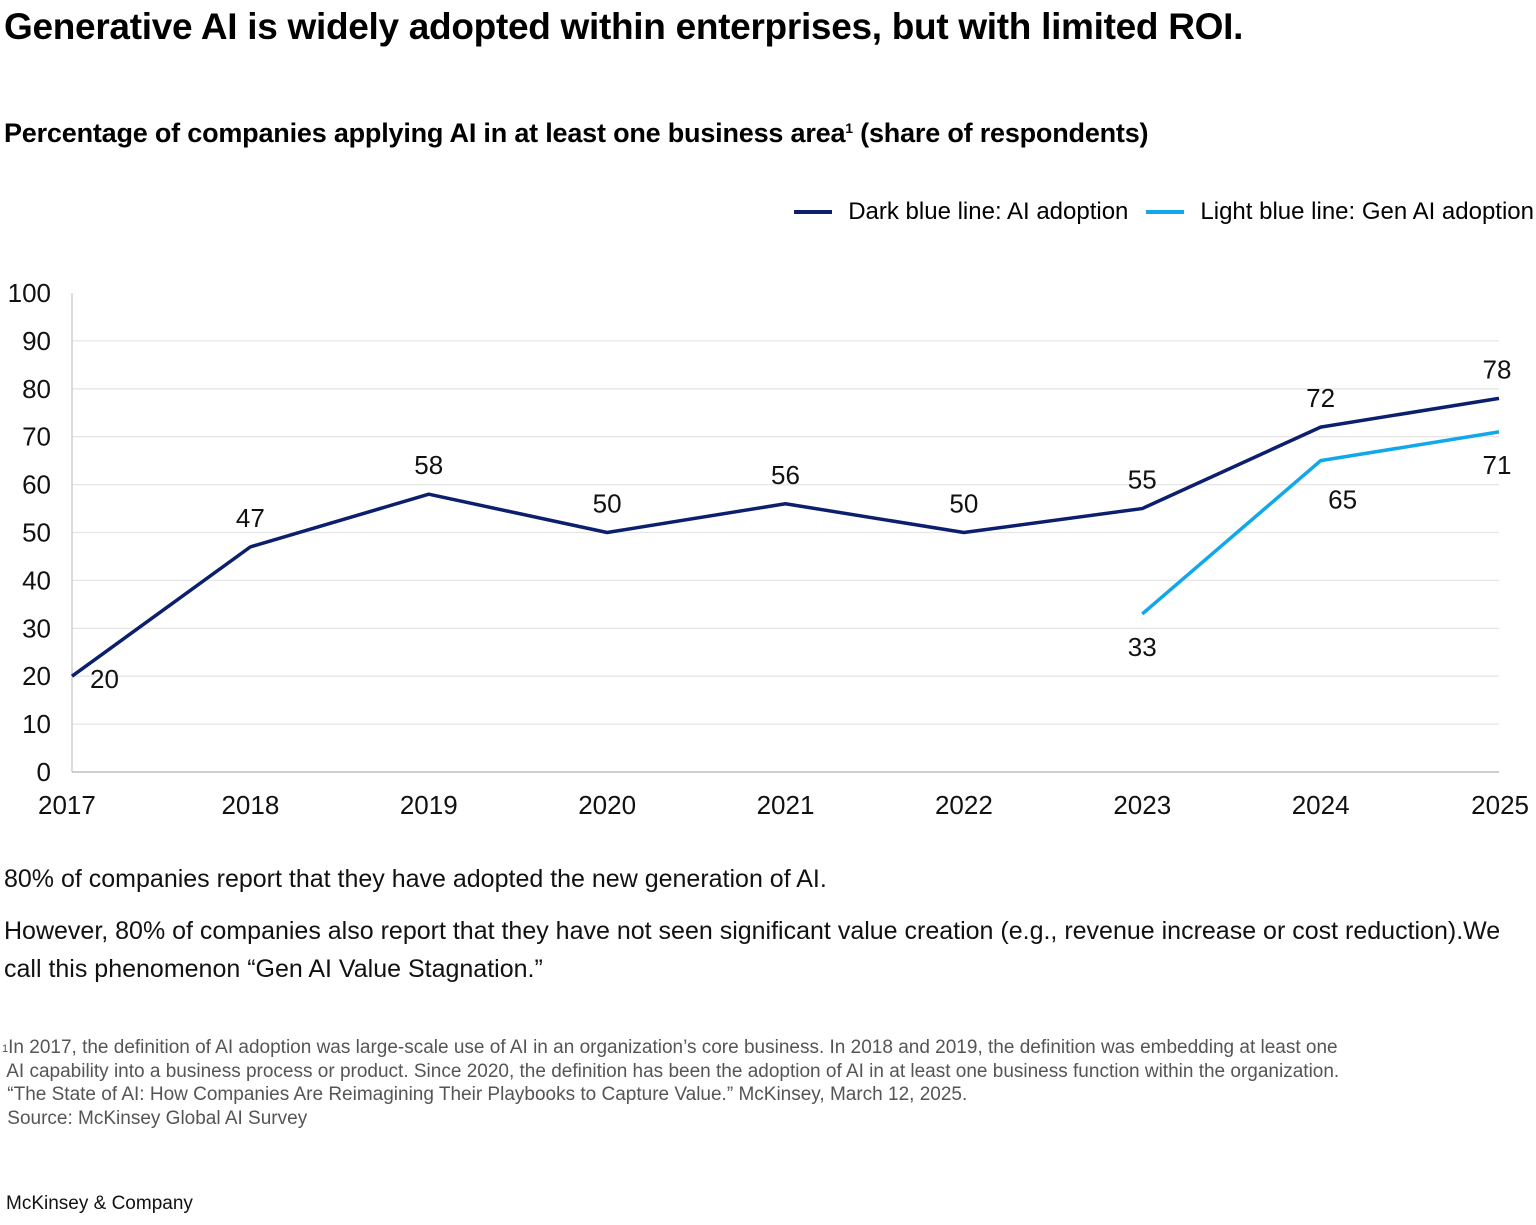  What do you see at coordinates (428, 465) in the screenshot?
I see `data-label: 58` at bounding box center [428, 465].